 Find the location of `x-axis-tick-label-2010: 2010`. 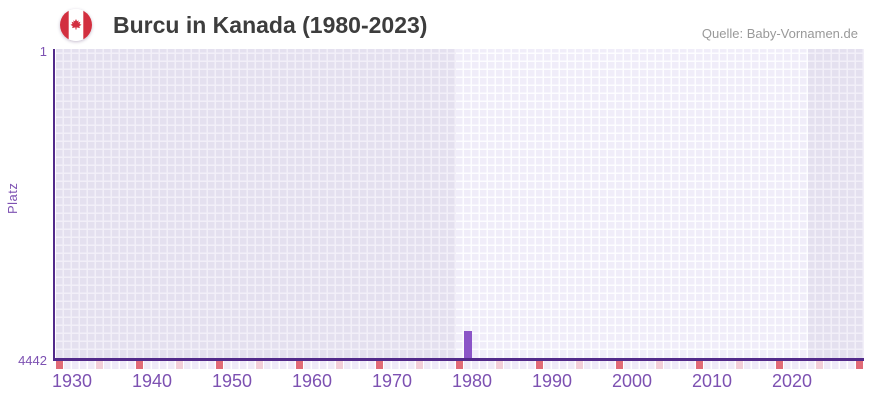

x-axis-tick-label-2010: 2010 is located at coordinates (712, 381).